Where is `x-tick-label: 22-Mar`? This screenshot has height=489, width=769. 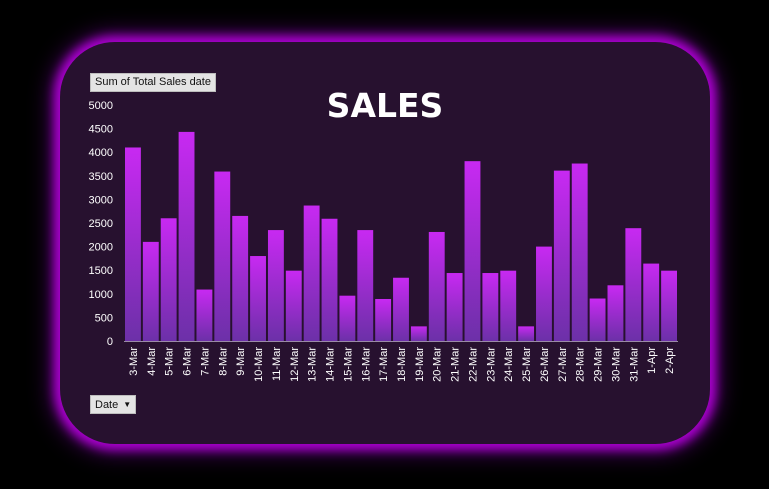 x-tick-label: 22-Mar is located at coordinates (473, 364).